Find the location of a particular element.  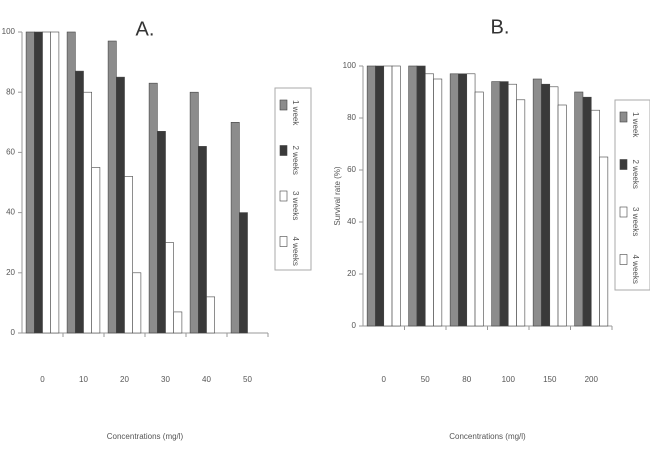

x-tick-label: 100 is located at coordinates (509, 379).